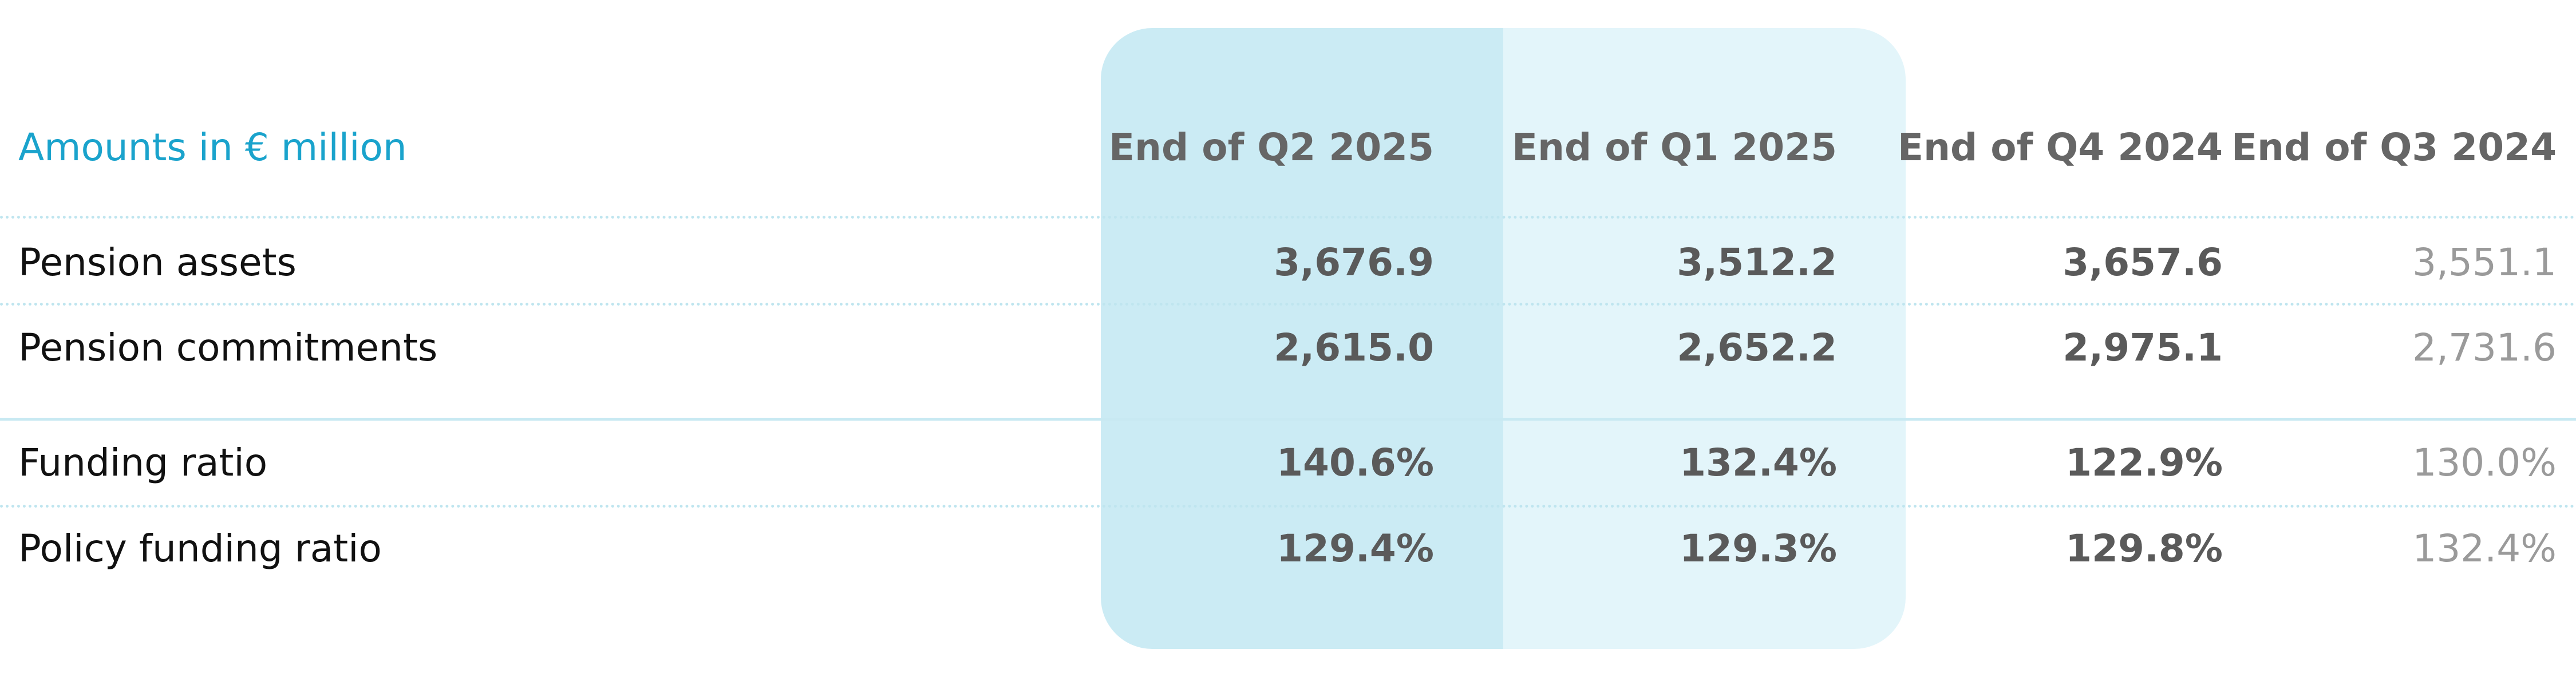 The width and height of the screenshot is (2576, 677). I want to click on cell-value: 3,512.2, so click(1757, 262).